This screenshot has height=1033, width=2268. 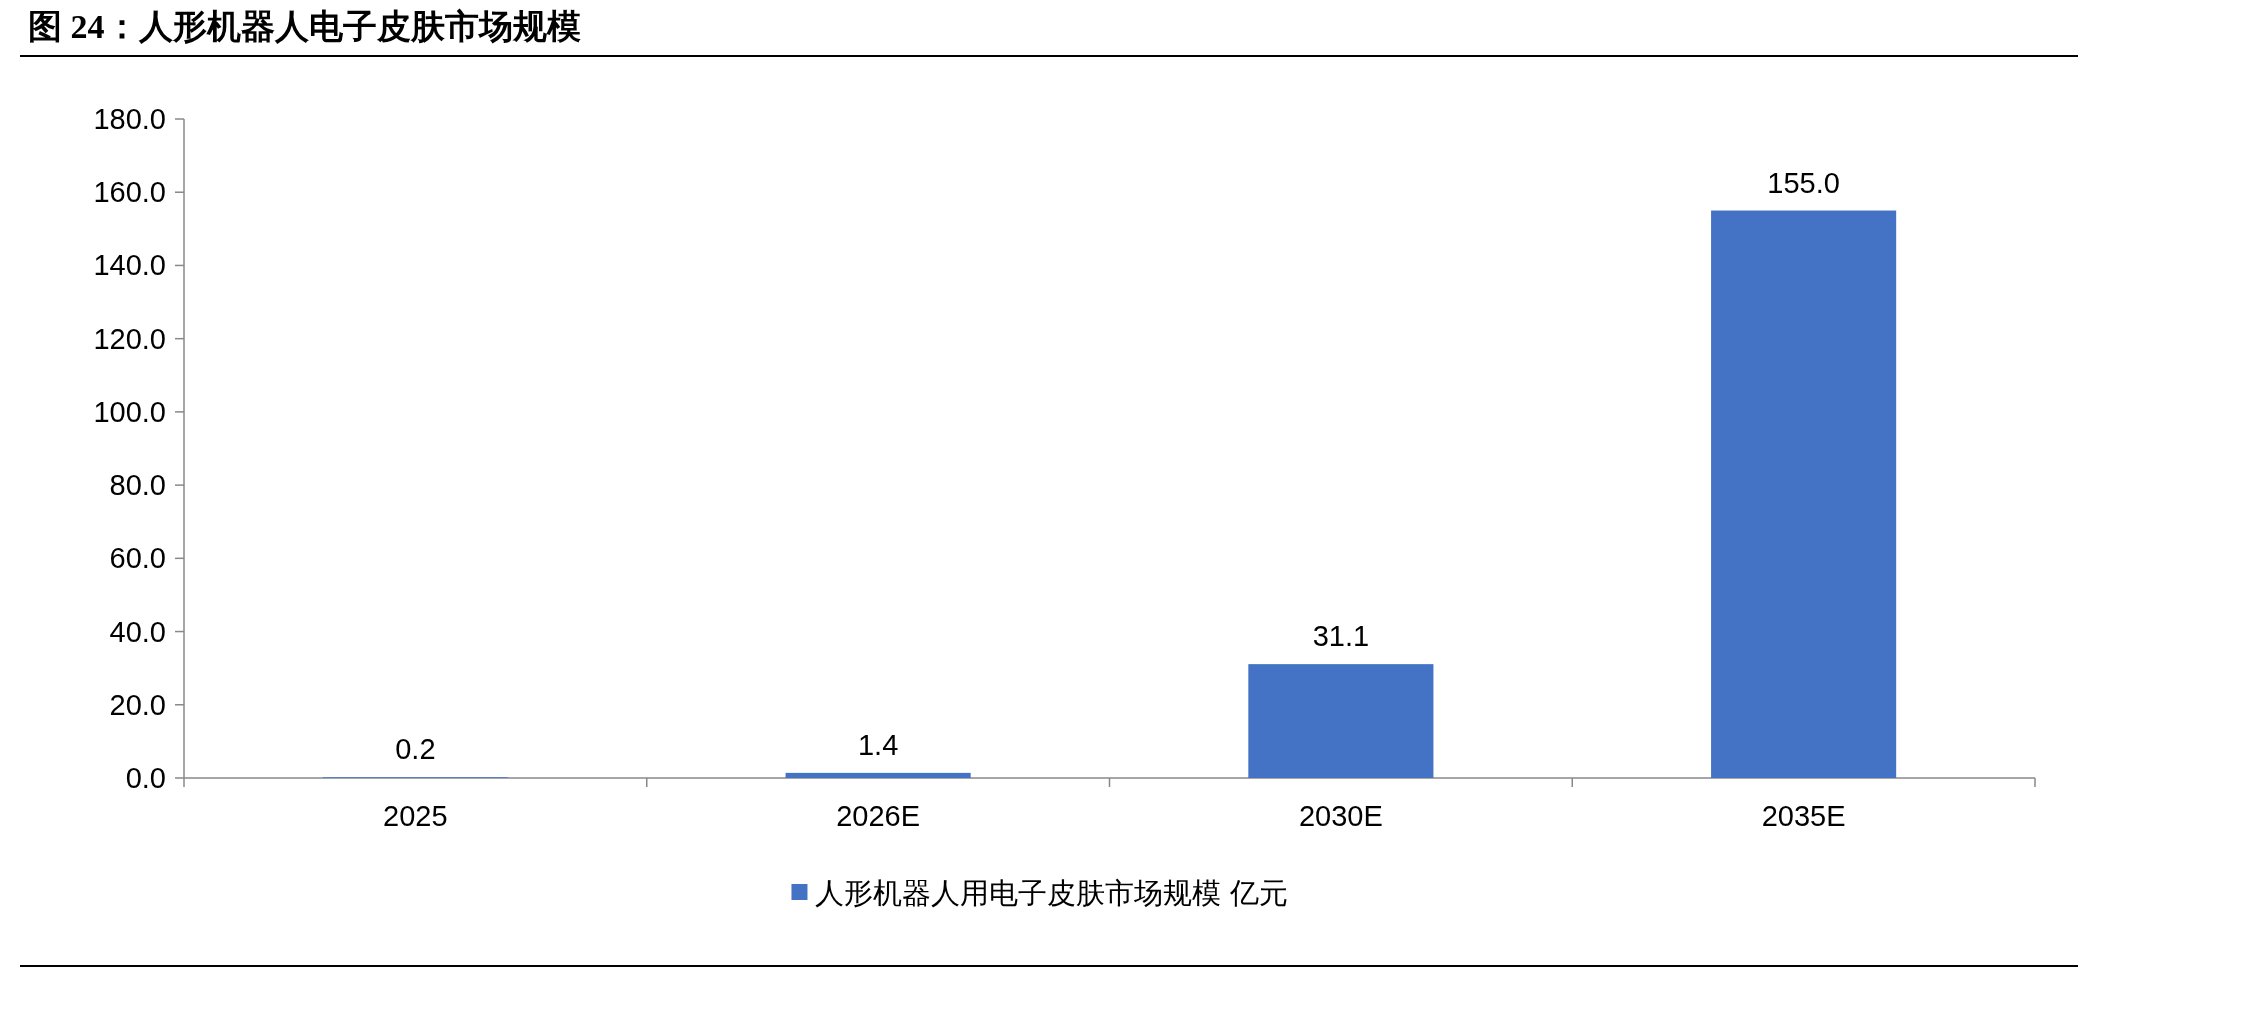 What do you see at coordinates (129, 192) in the screenshot?
I see `y-tick-label: 160.0` at bounding box center [129, 192].